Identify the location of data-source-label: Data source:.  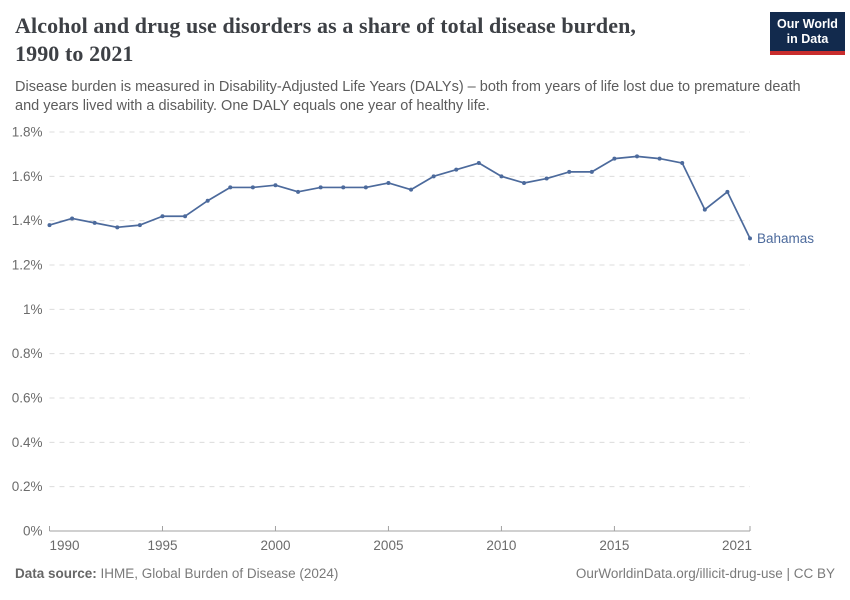
(56, 573).